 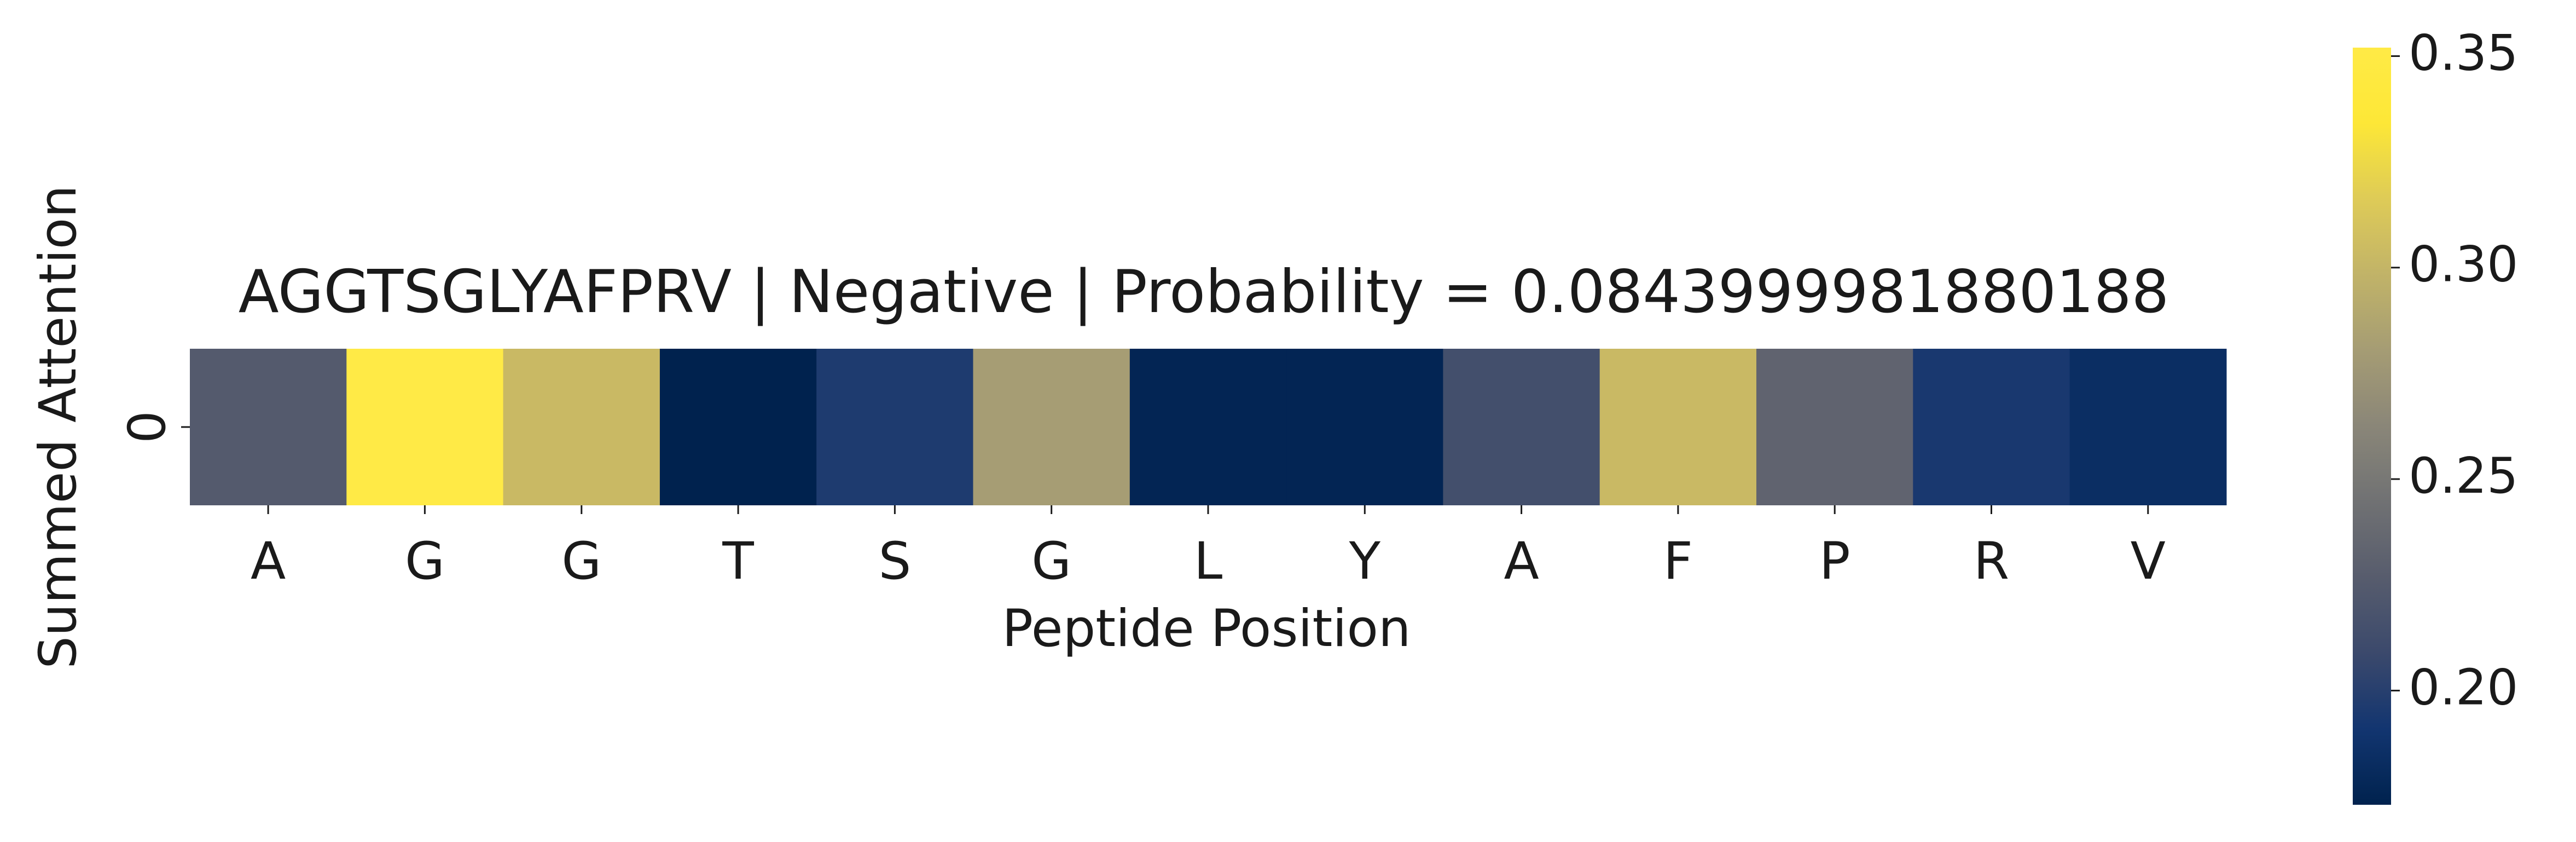 I want to click on x-tick-label: Y, so click(x=1365, y=561).